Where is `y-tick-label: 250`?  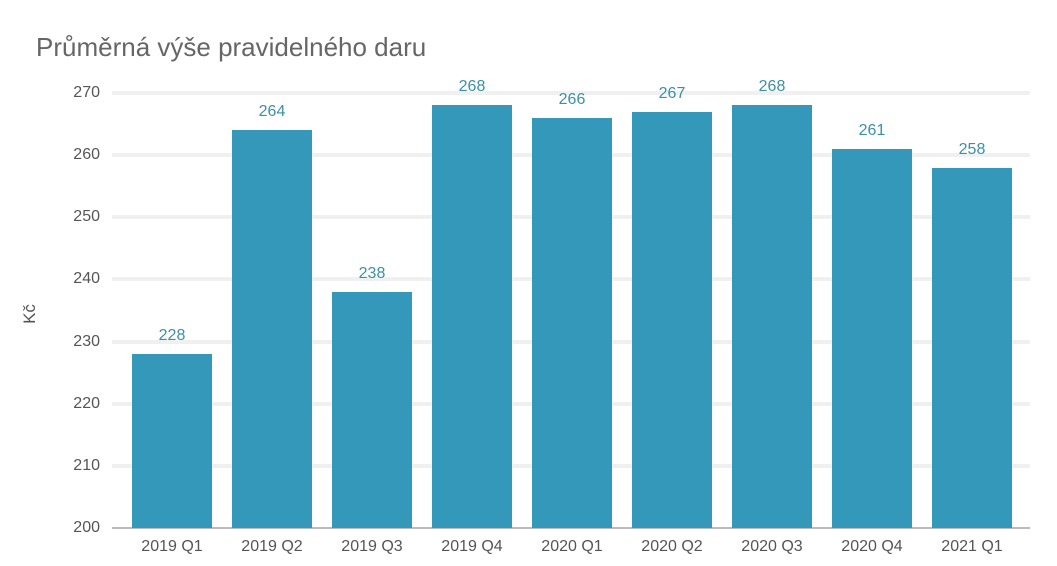
y-tick-label: 250 is located at coordinates (86, 217).